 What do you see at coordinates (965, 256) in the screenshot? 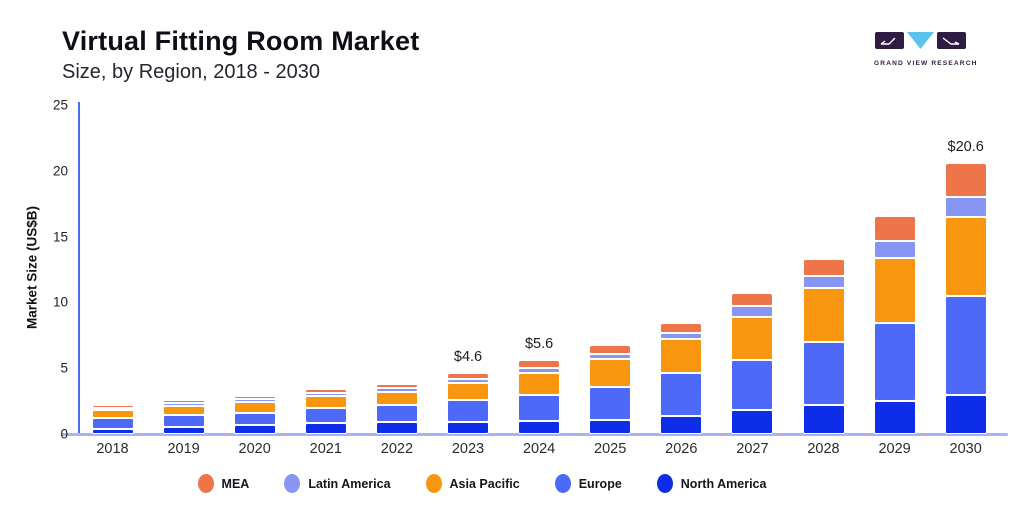
I see `bar-segment-asia-pacific-2030` at bounding box center [965, 256].